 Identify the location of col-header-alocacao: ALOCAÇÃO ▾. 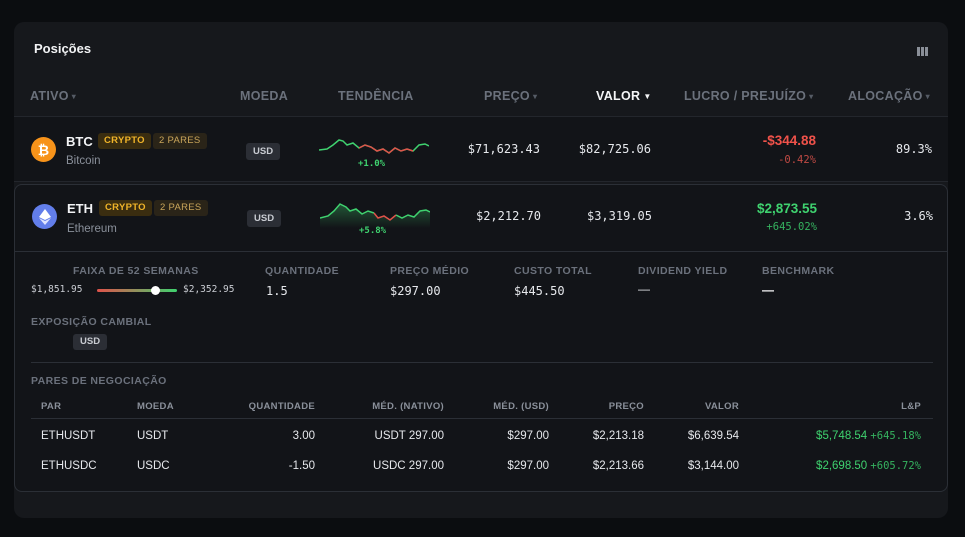
(889, 96).